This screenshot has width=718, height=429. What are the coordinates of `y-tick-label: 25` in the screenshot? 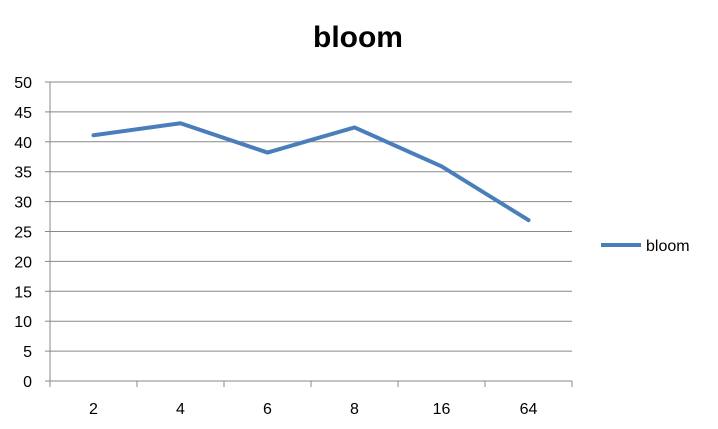 It's located at (23, 233).